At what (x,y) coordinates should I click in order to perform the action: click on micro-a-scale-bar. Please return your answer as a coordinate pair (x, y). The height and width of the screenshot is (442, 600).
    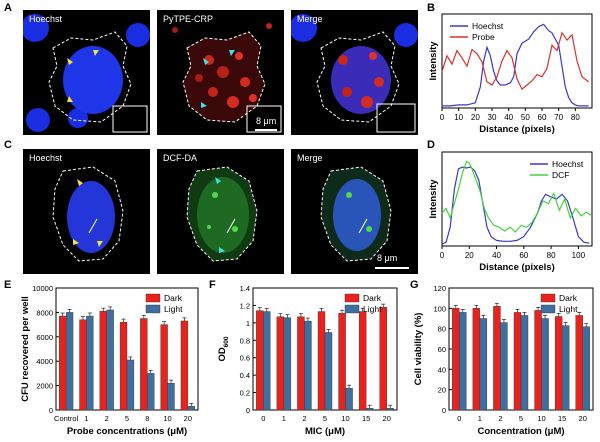
    Looking at the image, I should click on (266, 130).